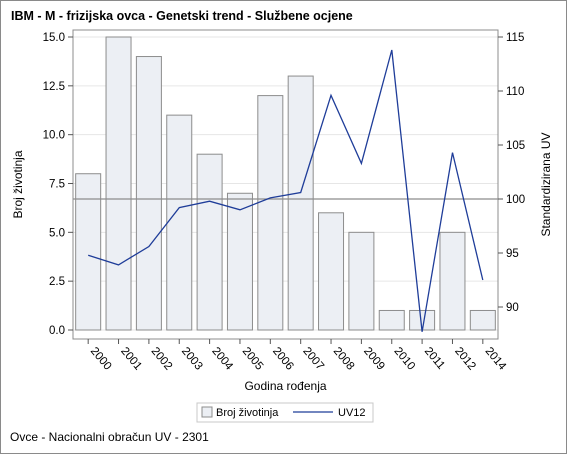 This screenshot has width=567, height=454. What do you see at coordinates (101, 358) in the screenshot?
I see `x-tick-label: 2000` at bounding box center [101, 358].